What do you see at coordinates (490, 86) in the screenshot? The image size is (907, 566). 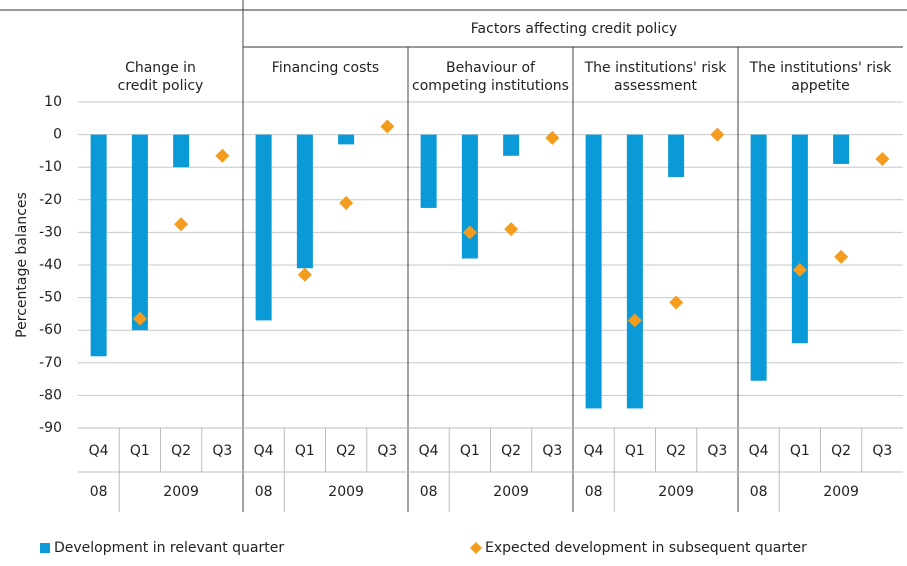 I see `group-label: competing institutions` at bounding box center [490, 86].